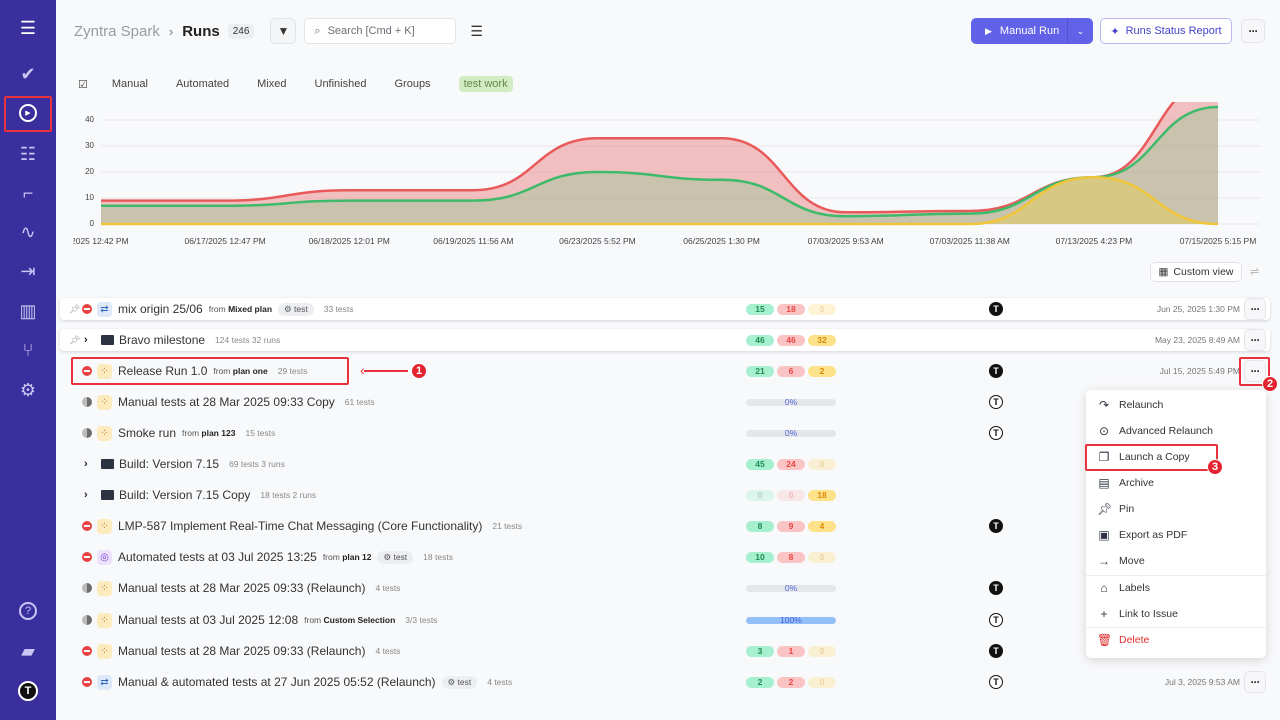 The image size is (1280, 720). What do you see at coordinates (362, 370) in the screenshot?
I see `annotation-arrowhead: ‹` at bounding box center [362, 370].